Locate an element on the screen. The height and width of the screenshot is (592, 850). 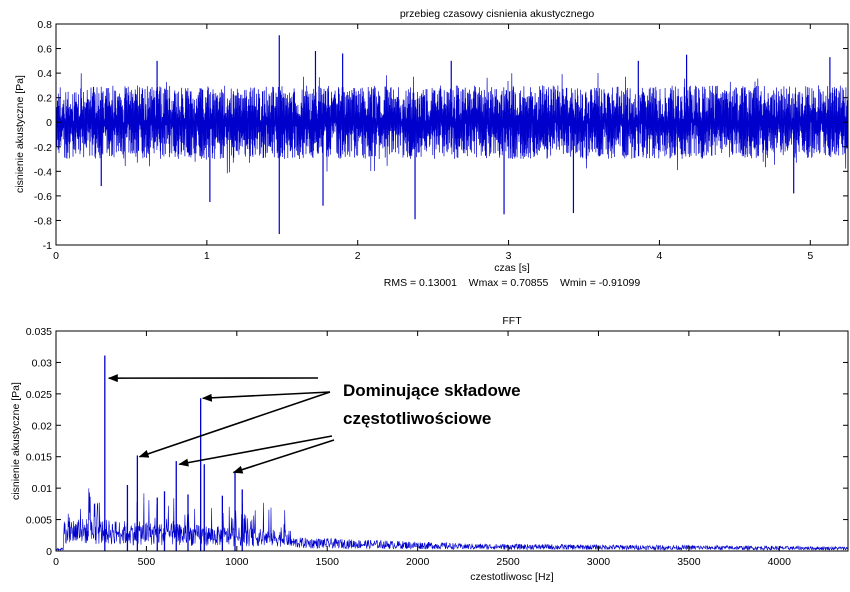
fft-xtick-label: 0 is located at coordinates (56, 562).